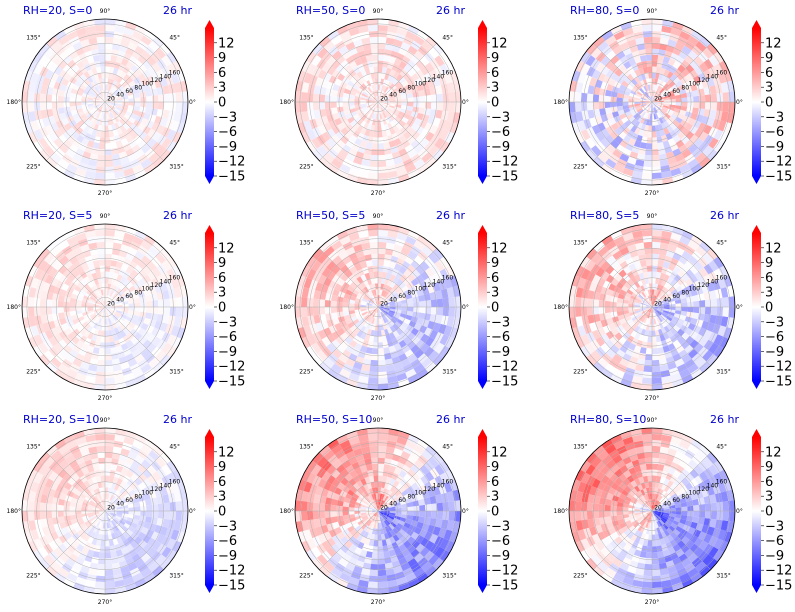 Image resolution: width=795 pixels, height=612 pixels. What do you see at coordinates (61, 419) in the screenshot?
I see `panel-title: RH=20, S=10` at bounding box center [61, 419].